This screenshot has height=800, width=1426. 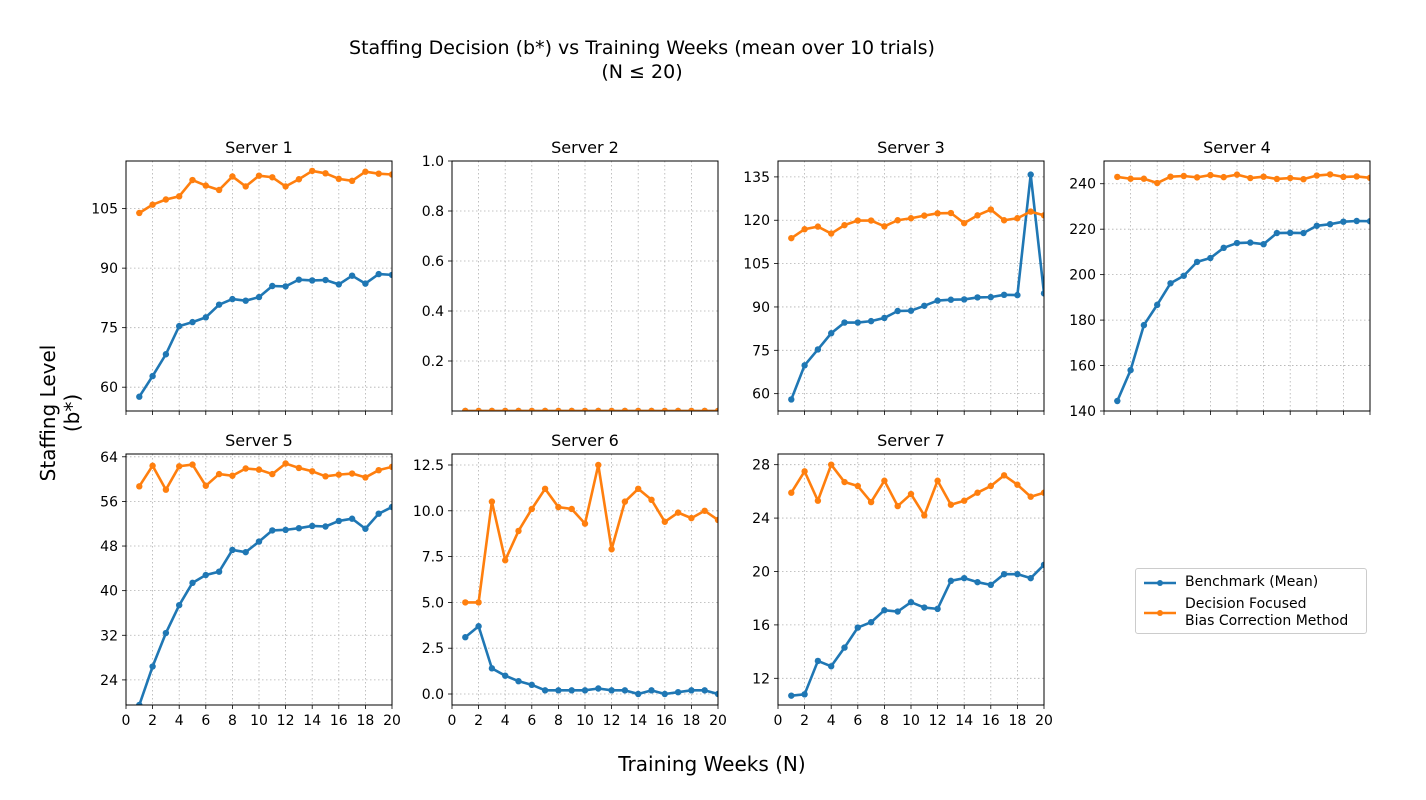 I want to click on y-tick-label: 0.4, so click(x=433, y=312).